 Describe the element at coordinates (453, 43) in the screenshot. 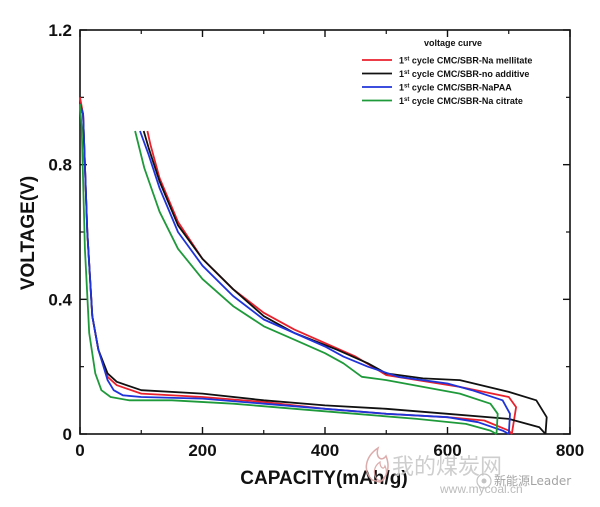

I see `legend-title: voltage curve` at that location.